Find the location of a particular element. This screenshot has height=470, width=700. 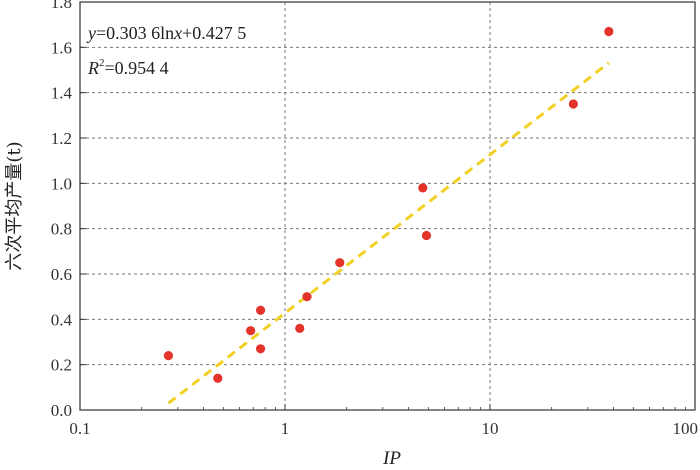

x-tick-label: 10 is located at coordinates (490, 428).